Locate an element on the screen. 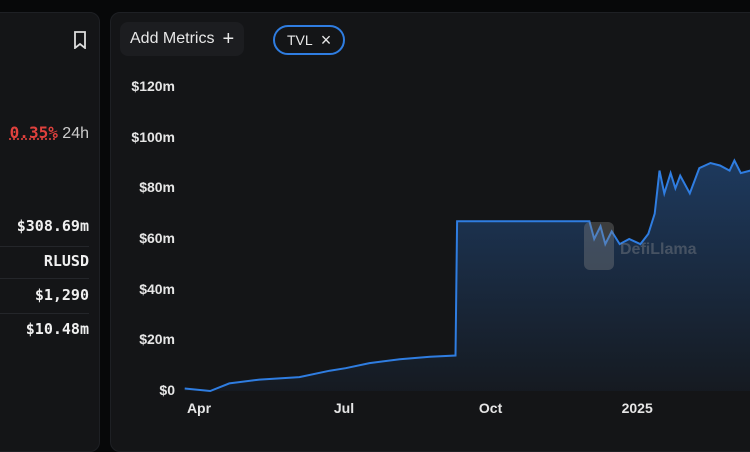 The image size is (750, 452). bookmark-icon is located at coordinates (80, 40).